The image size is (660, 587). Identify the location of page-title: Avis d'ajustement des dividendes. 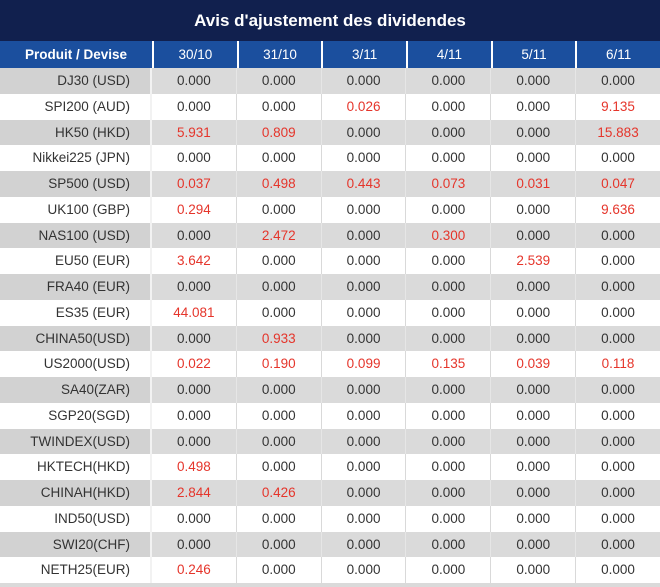
(330, 20).